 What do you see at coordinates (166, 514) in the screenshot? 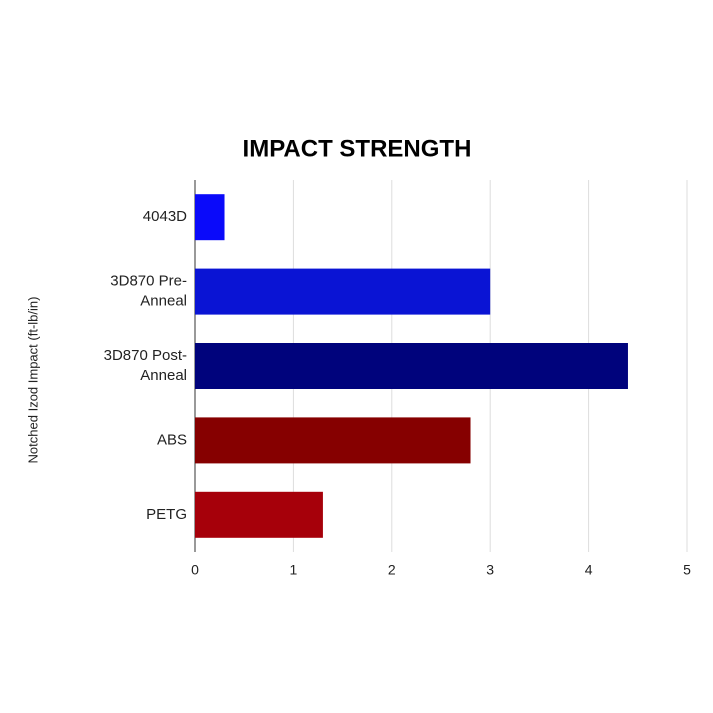
I see `y-tick-label: PETG` at bounding box center [166, 514].